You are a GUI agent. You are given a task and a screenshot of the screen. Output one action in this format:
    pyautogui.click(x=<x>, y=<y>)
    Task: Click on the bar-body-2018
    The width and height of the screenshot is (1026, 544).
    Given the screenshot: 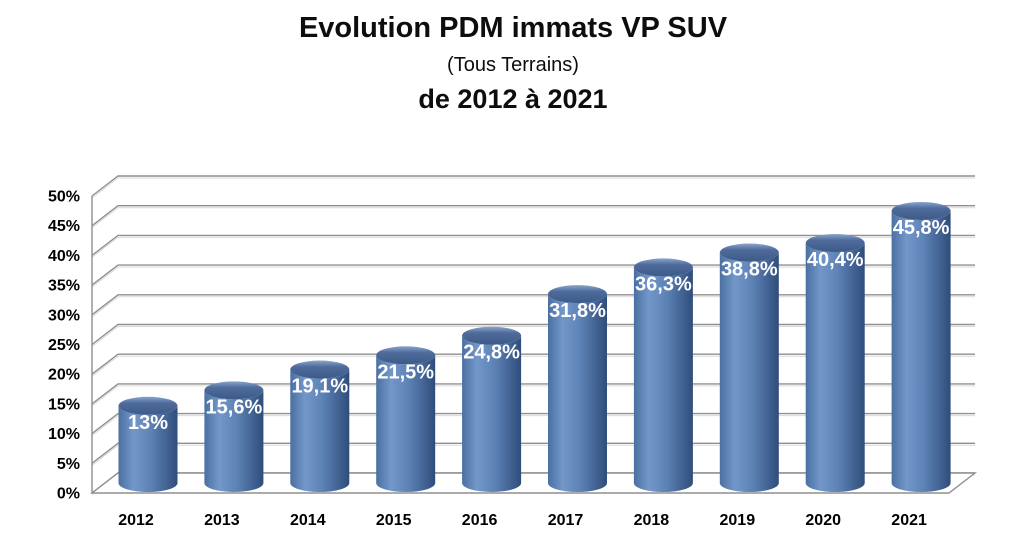 What is the action you would take?
    pyautogui.click(x=663, y=379)
    